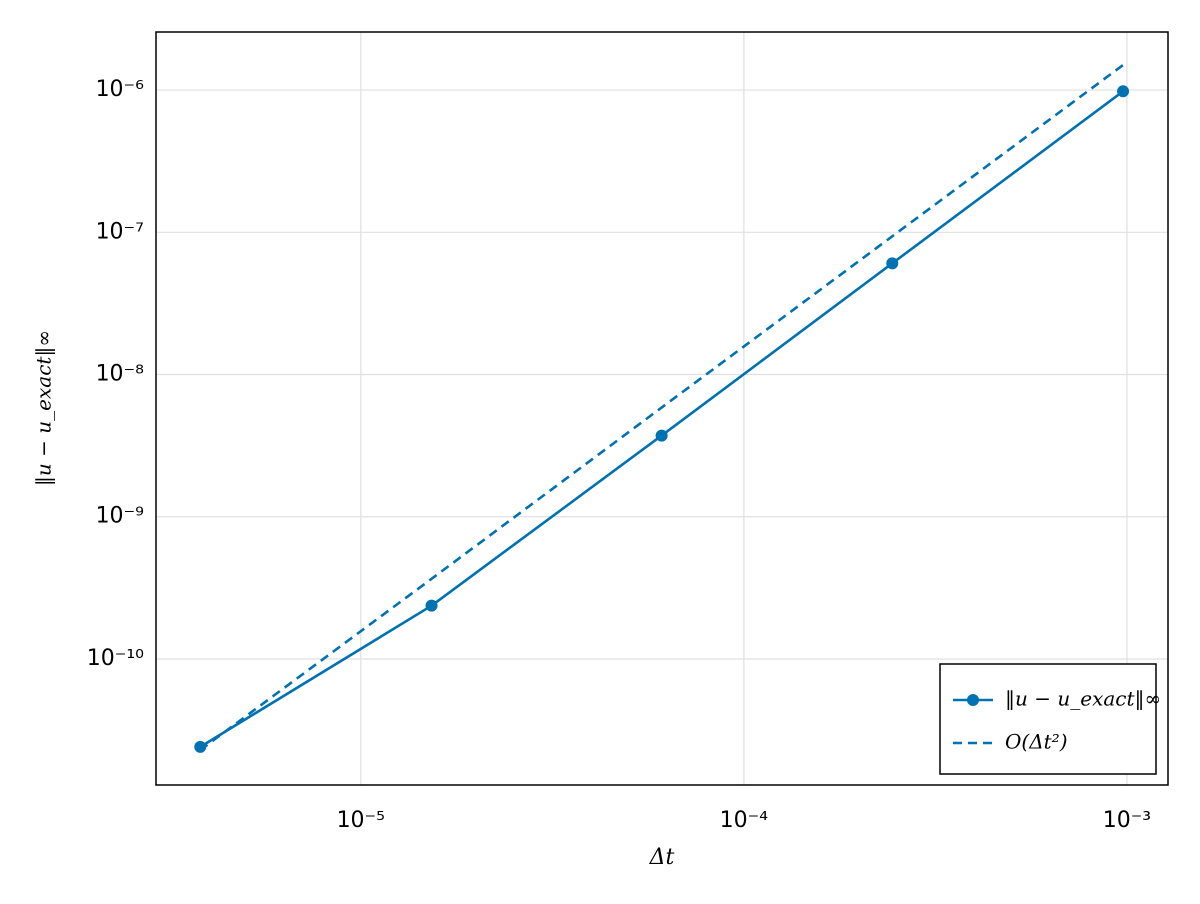 The image size is (1200, 904). What do you see at coordinates (120, 374) in the screenshot?
I see `y-tick-label: 10⁻⁸` at bounding box center [120, 374].